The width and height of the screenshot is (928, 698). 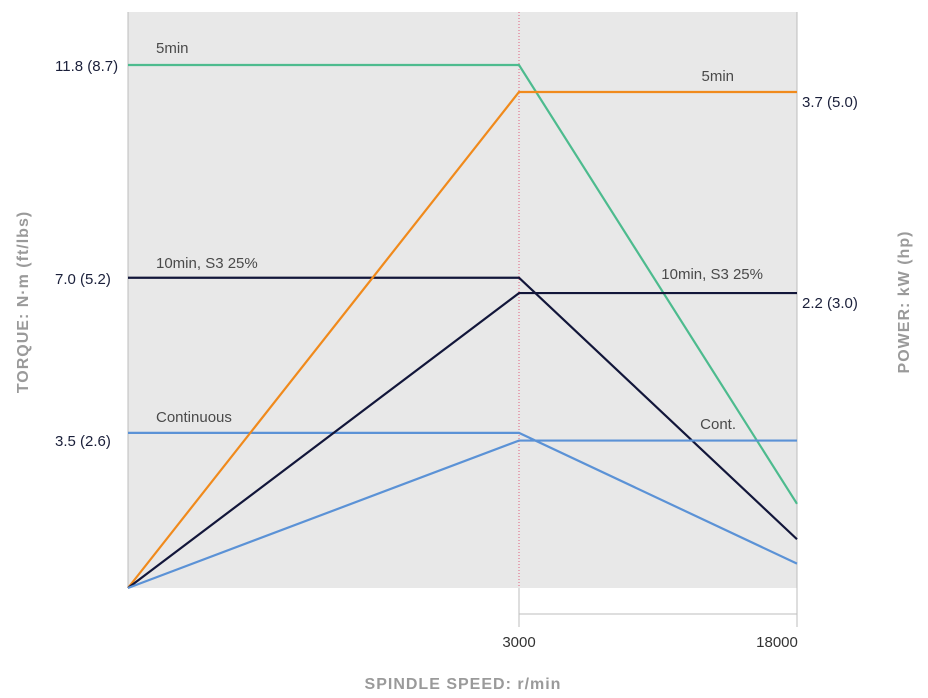 What do you see at coordinates (86, 66) in the screenshot?
I see `left-tick-label: 11.8 (8.7)` at bounding box center [86, 66].